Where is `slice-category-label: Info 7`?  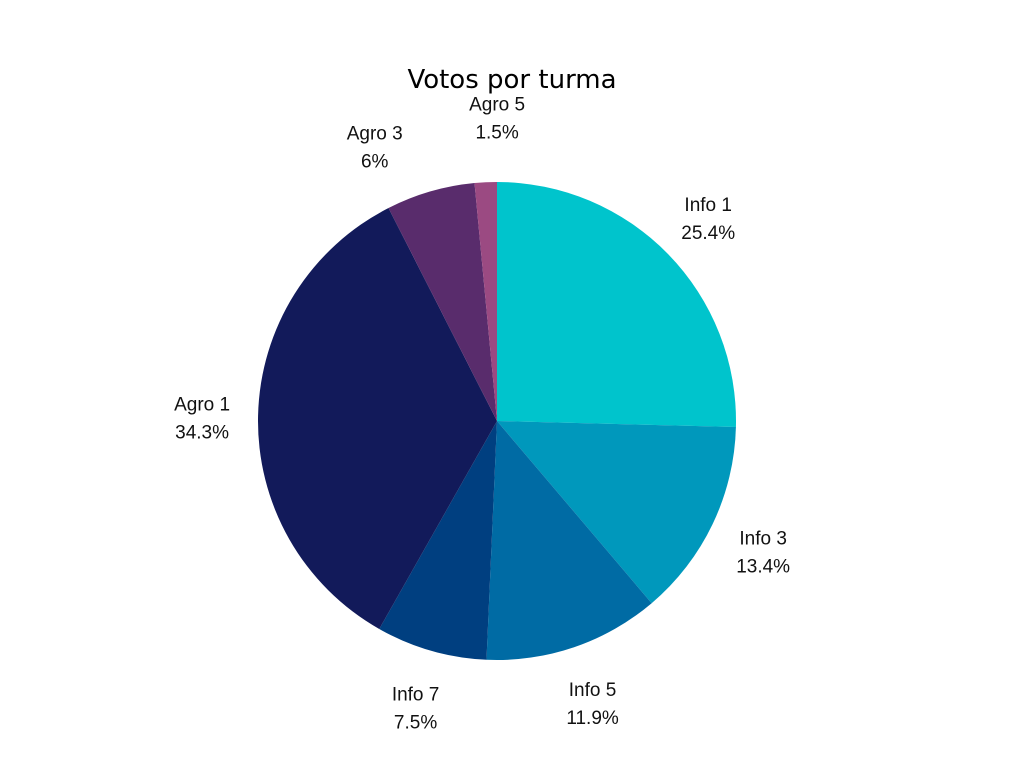 slice-category-label: Info 7 is located at coordinates (416, 695).